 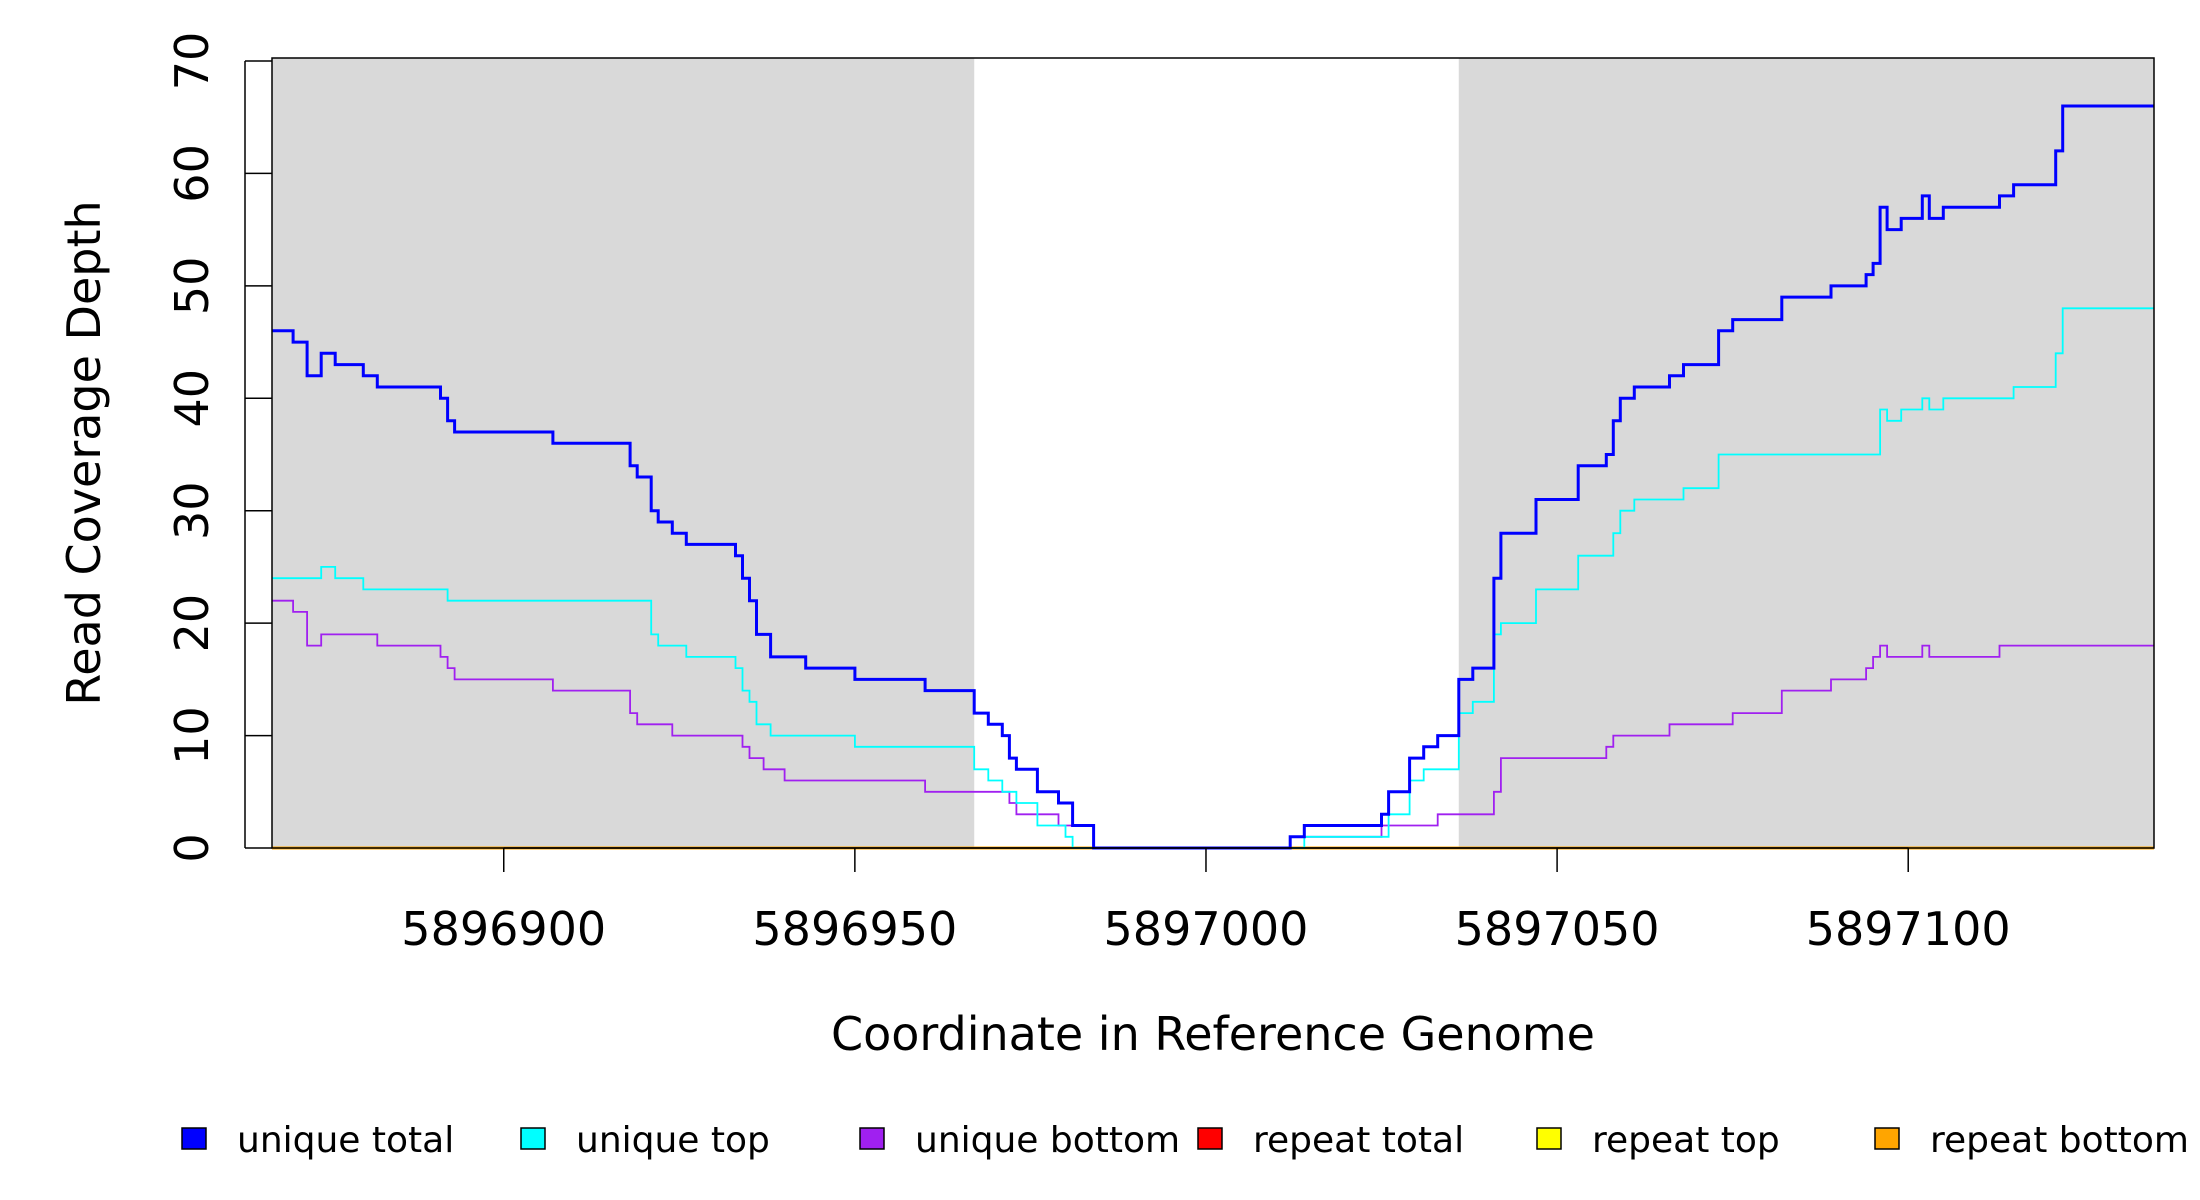 I want to click on y-axis: 0 10 20 30 40 50 60 70, so click(x=218, y=447).